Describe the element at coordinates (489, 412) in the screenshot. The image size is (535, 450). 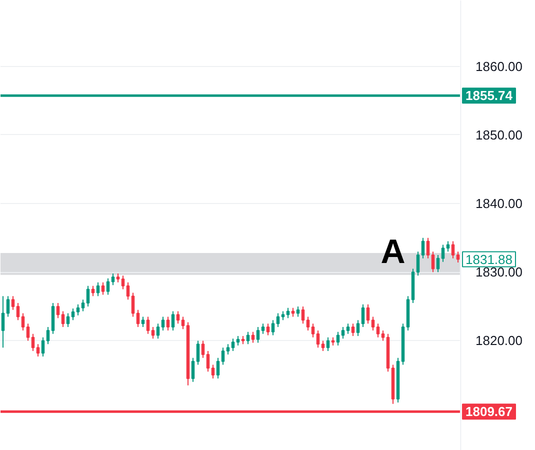
I see `ref-line-label: 1809.67` at that location.